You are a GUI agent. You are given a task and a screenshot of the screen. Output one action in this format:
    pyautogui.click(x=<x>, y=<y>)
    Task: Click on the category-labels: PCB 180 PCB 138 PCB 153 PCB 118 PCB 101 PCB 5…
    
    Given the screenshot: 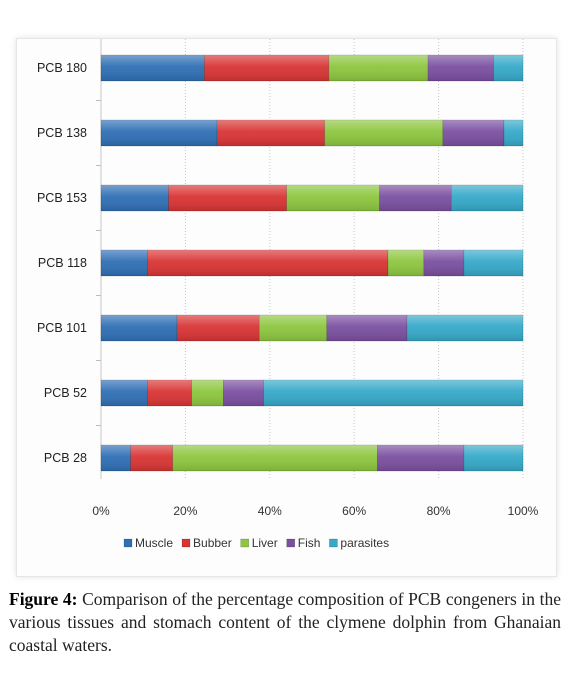 What is the action you would take?
    pyautogui.click(x=62, y=263)
    